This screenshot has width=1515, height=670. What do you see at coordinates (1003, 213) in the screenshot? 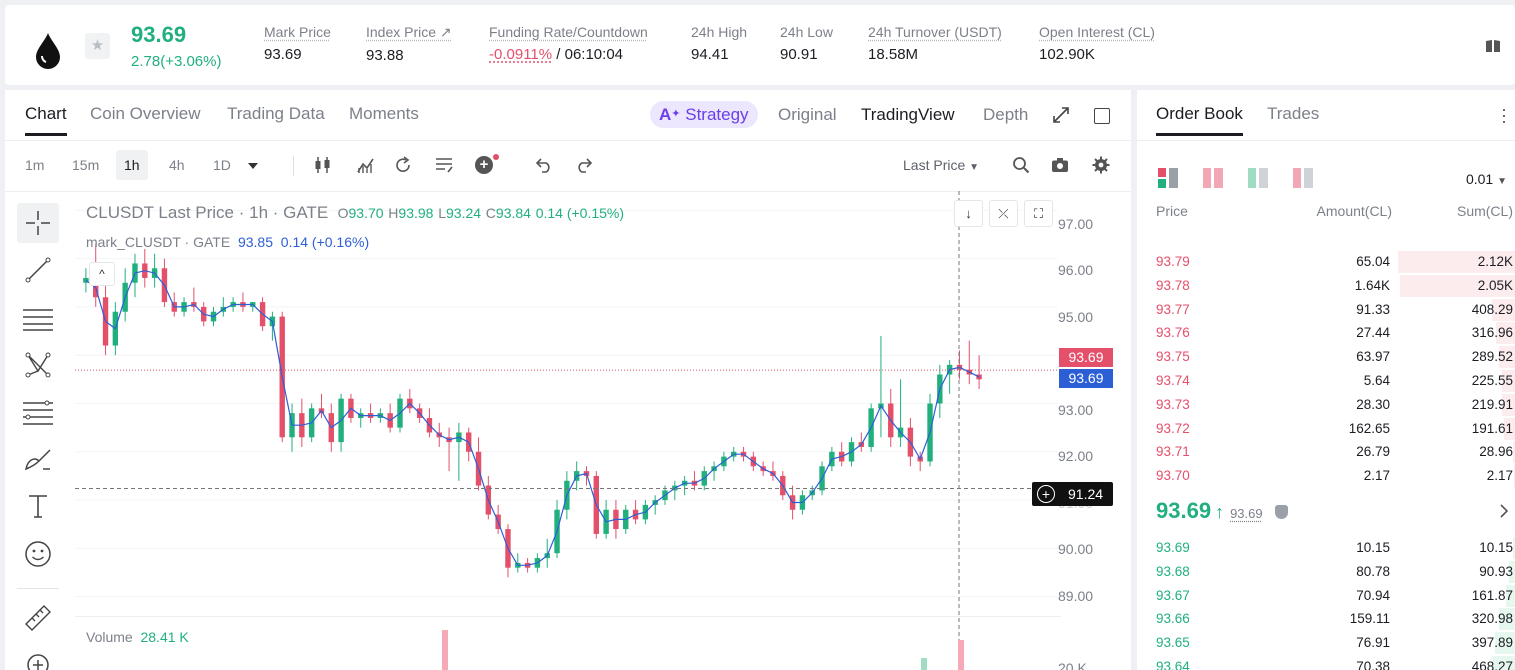
I see `collapse-icon: ⤫` at bounding box center [1003, 213].